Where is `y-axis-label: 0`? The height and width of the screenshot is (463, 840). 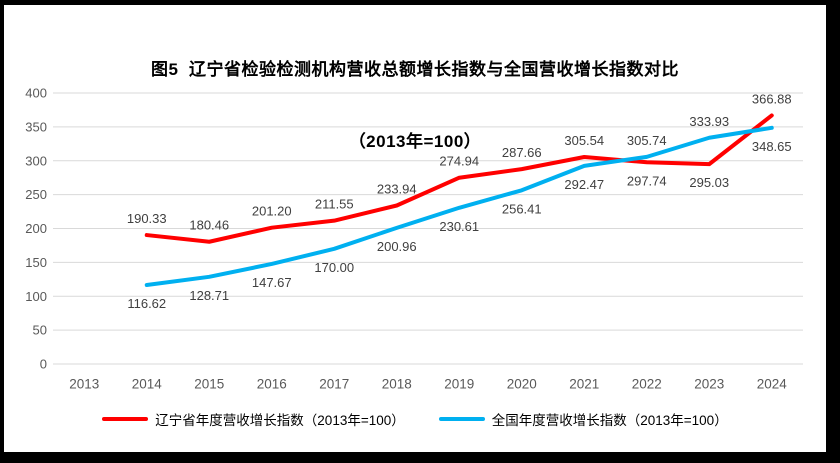
y-axis-label: 0 is located at coordinates (43, 364).